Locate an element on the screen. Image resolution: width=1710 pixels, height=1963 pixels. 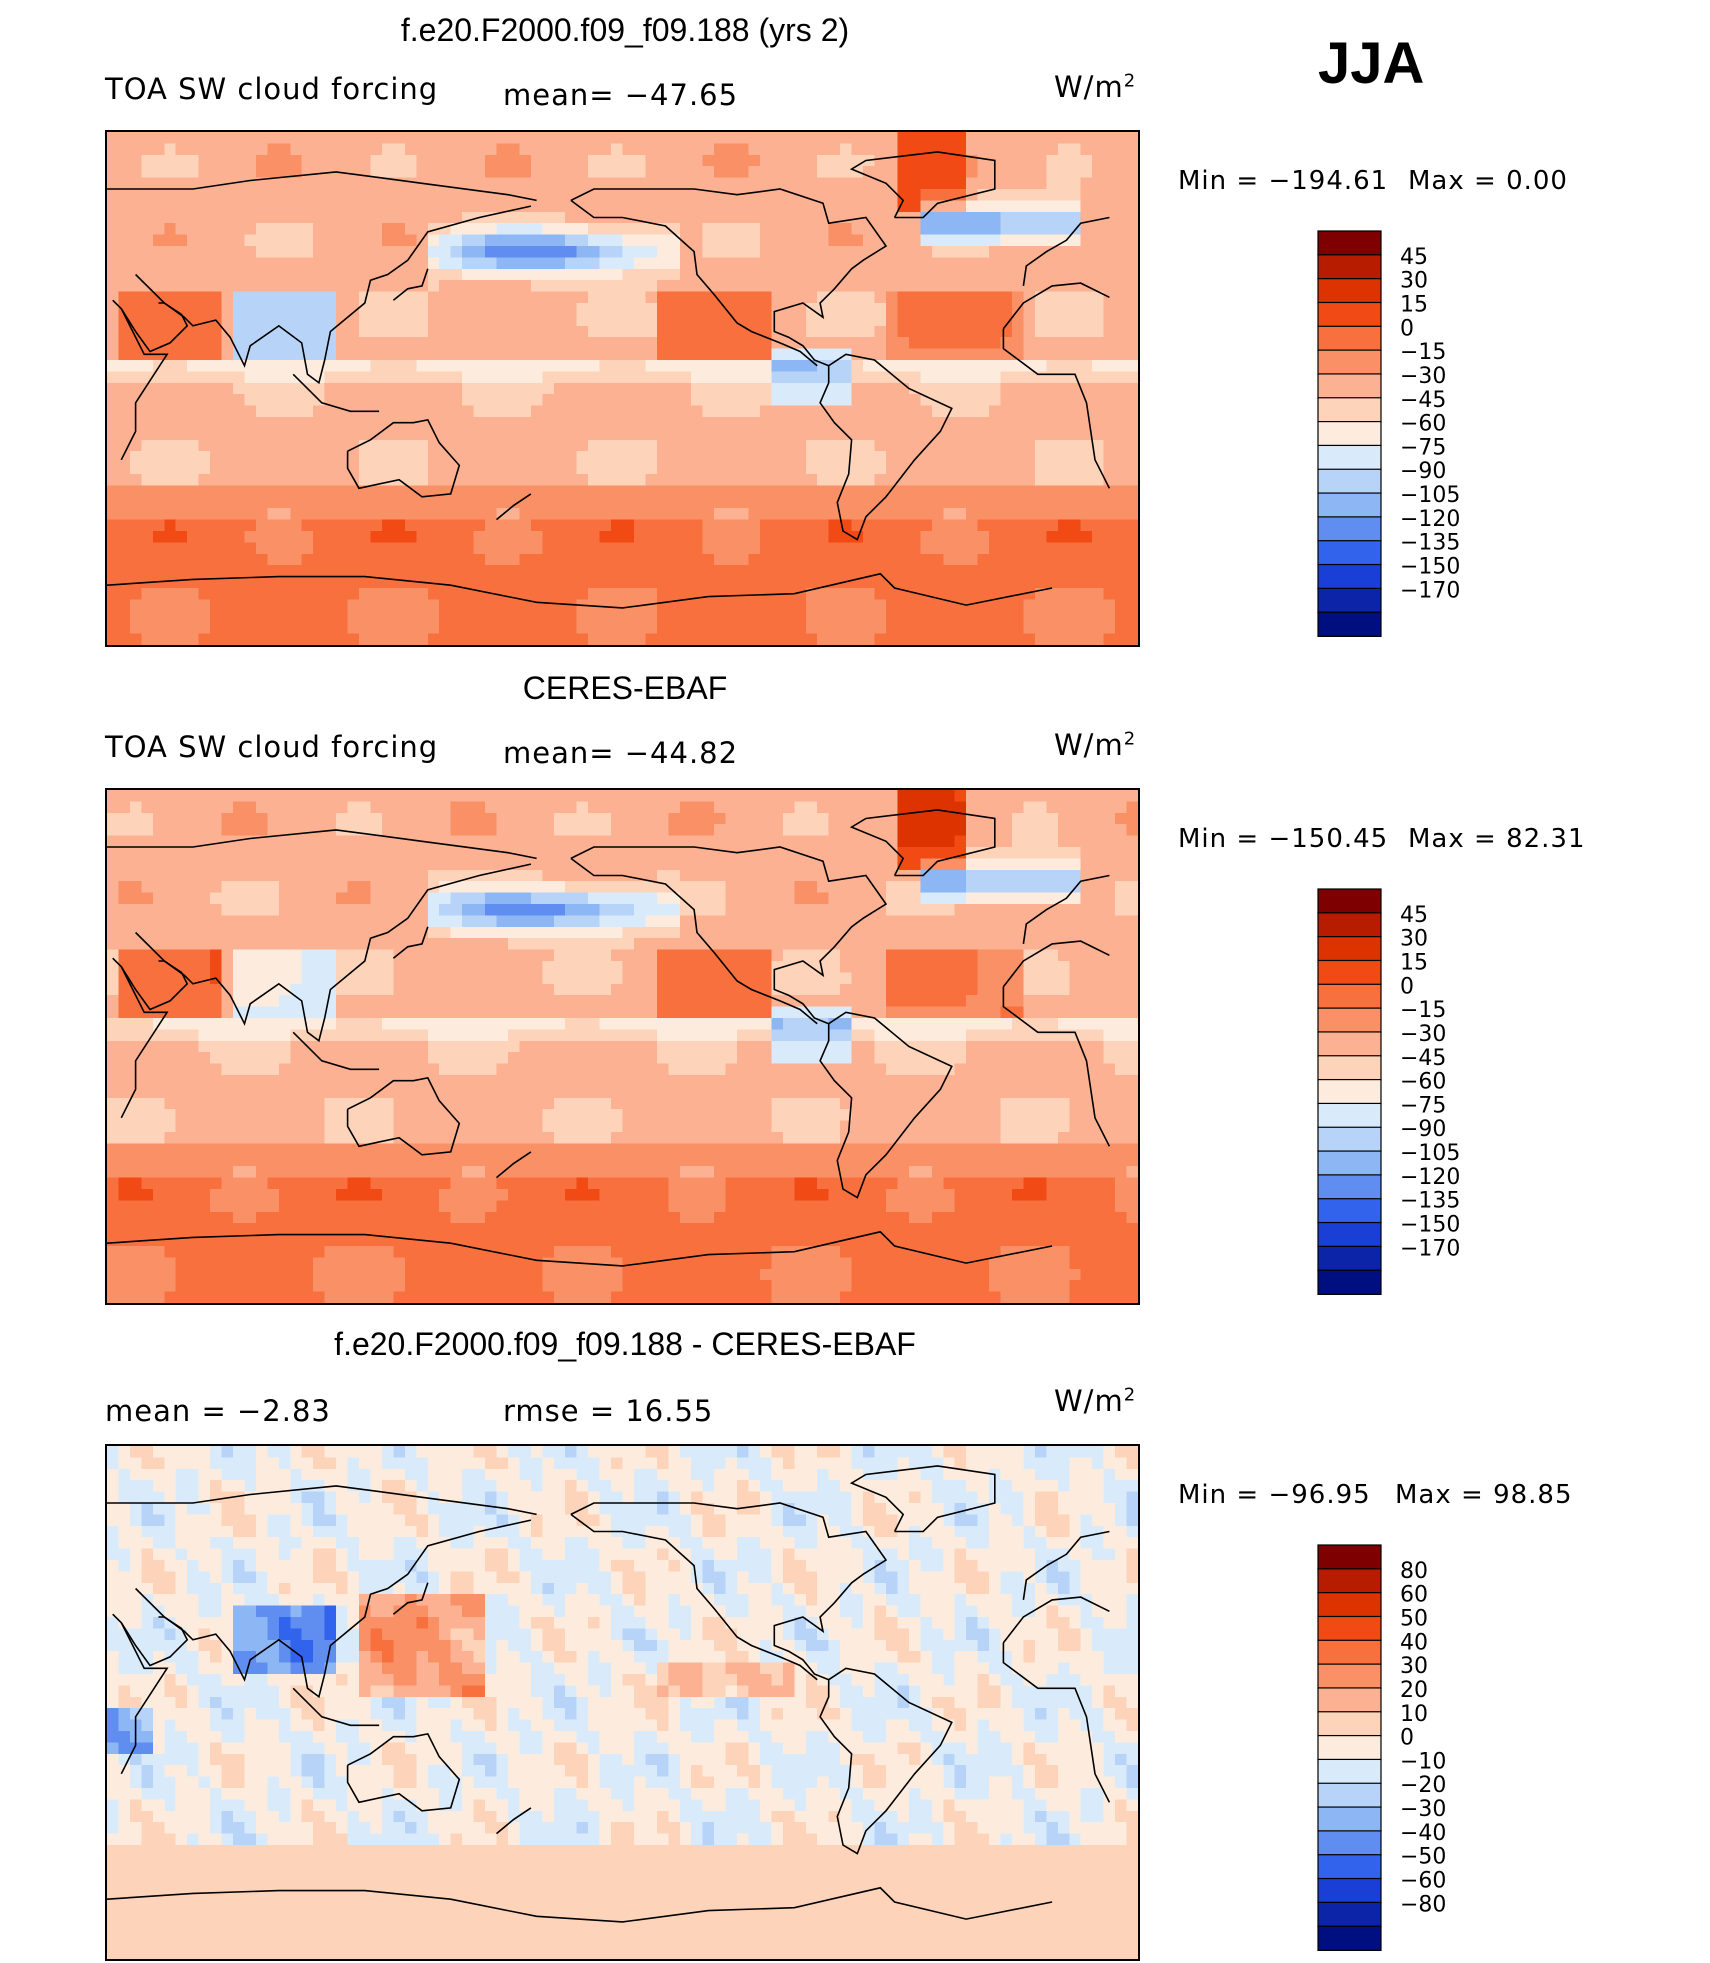
panel-1-variable-label: TOA SW cloud forcing is located at coordinates (272, 89).